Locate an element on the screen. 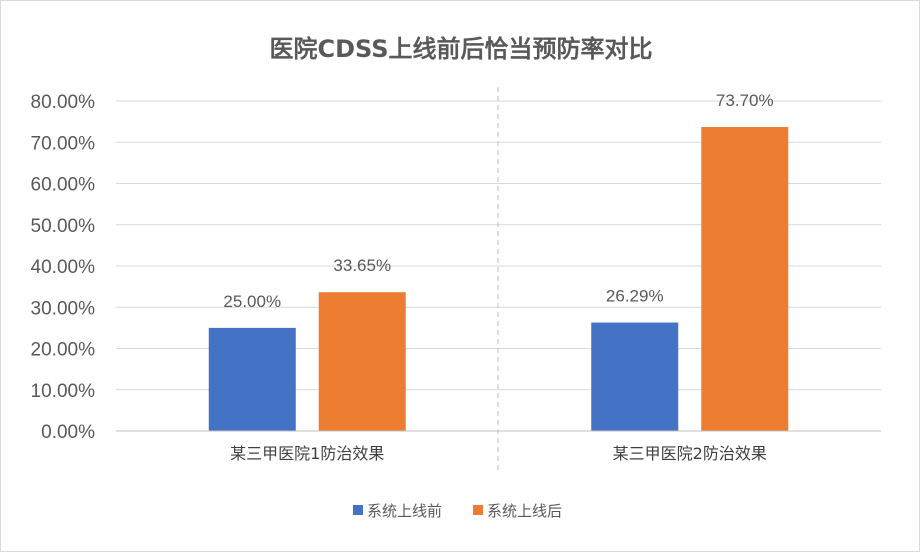 The image size is (920, 553). y-tick-label: 10.00% is located at coordinates (63, 391).